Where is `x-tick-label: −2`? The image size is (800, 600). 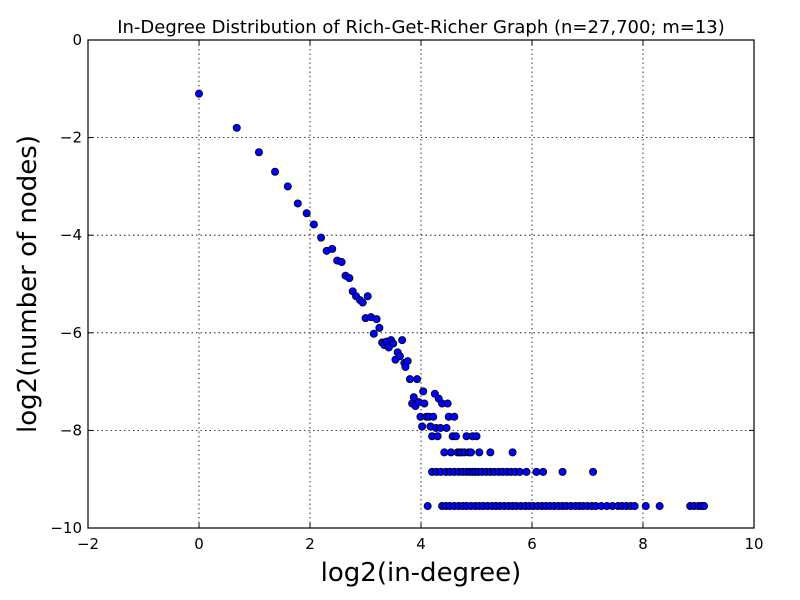 x-tick-label: −2 is located at coordinates (88, 544).